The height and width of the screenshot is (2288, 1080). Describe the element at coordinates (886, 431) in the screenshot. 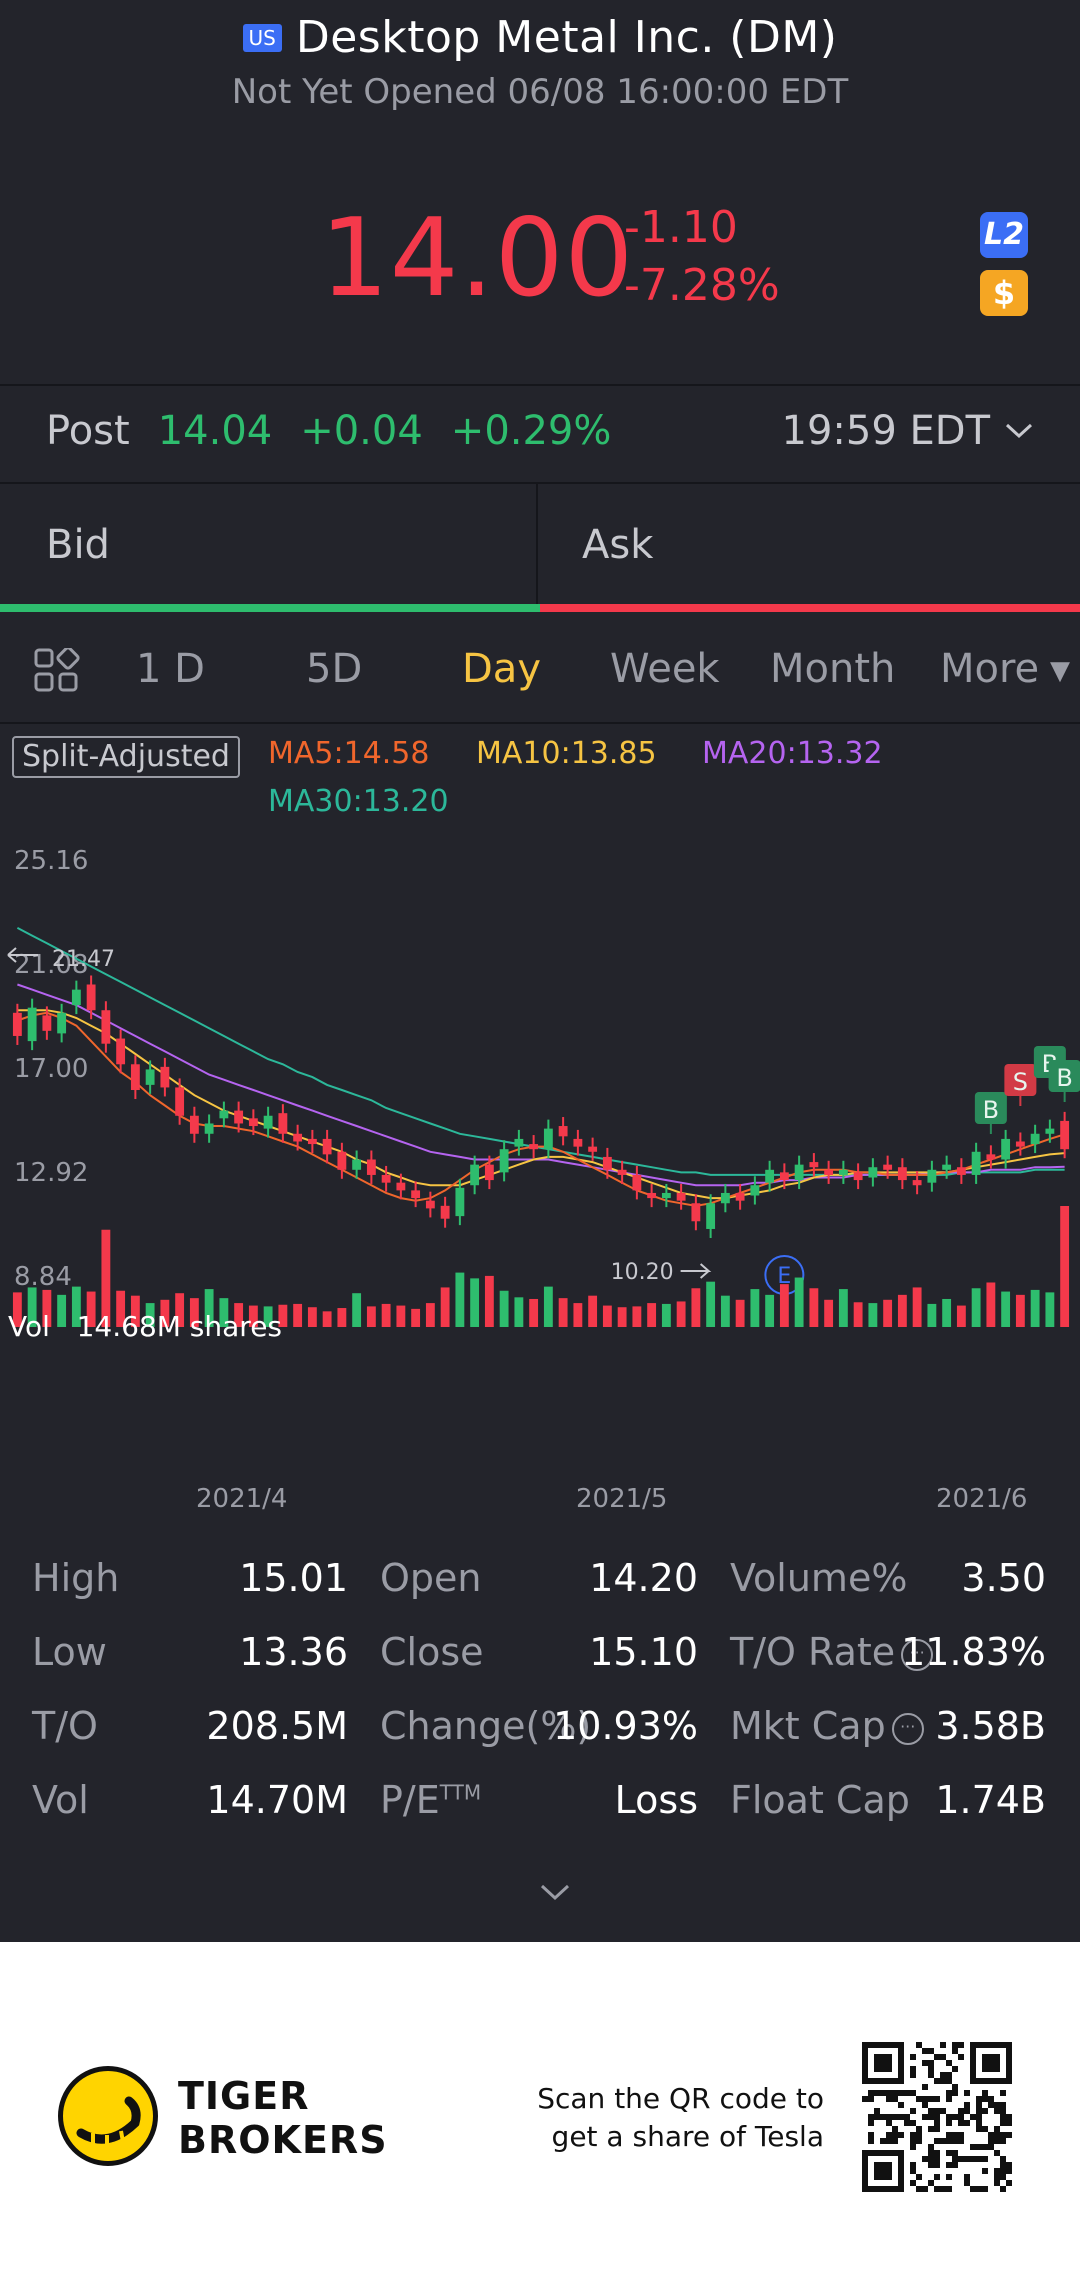

I see `post-time: 19:59 EDT` at that location.